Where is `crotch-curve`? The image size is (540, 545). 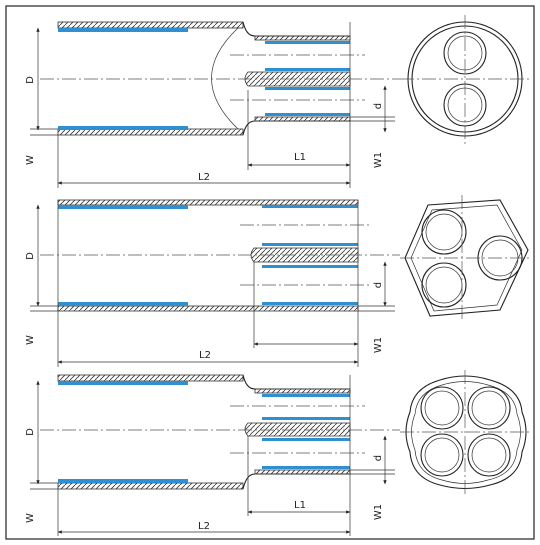 crotch-curve is located at coordinates (225, 78).